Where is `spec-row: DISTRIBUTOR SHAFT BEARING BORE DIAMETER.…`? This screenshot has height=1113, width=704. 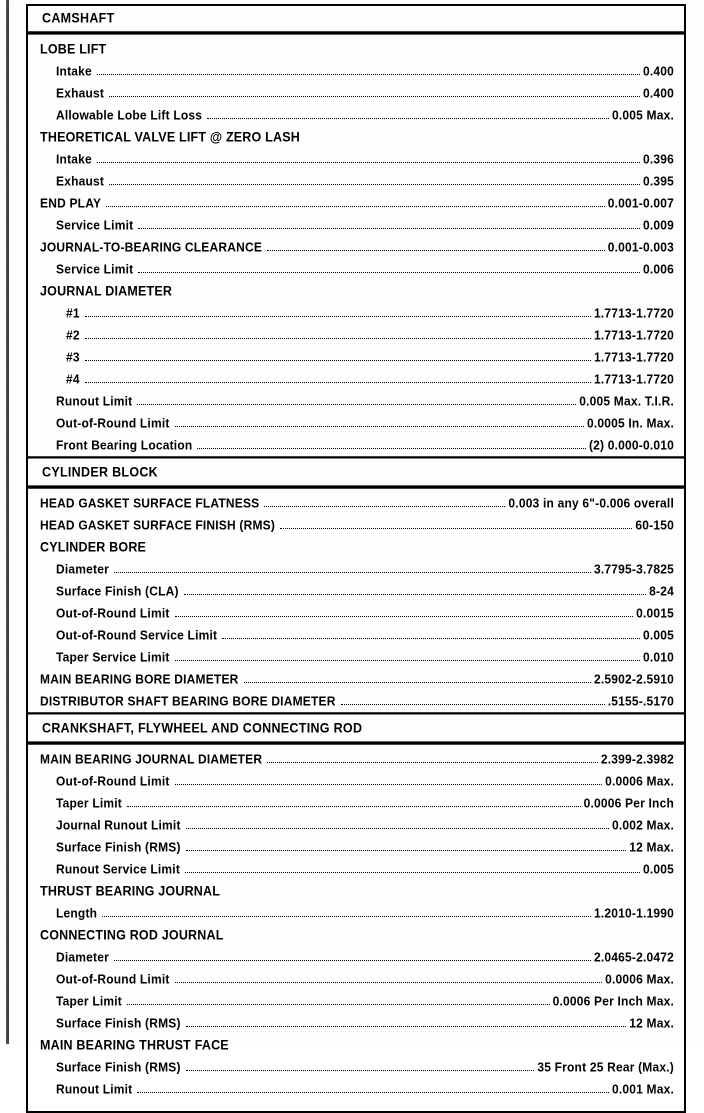
spec-row: DISTRIBUTOR SHAFT BEARING BORE DIAMETER.… is located at coordinates (357, 699).